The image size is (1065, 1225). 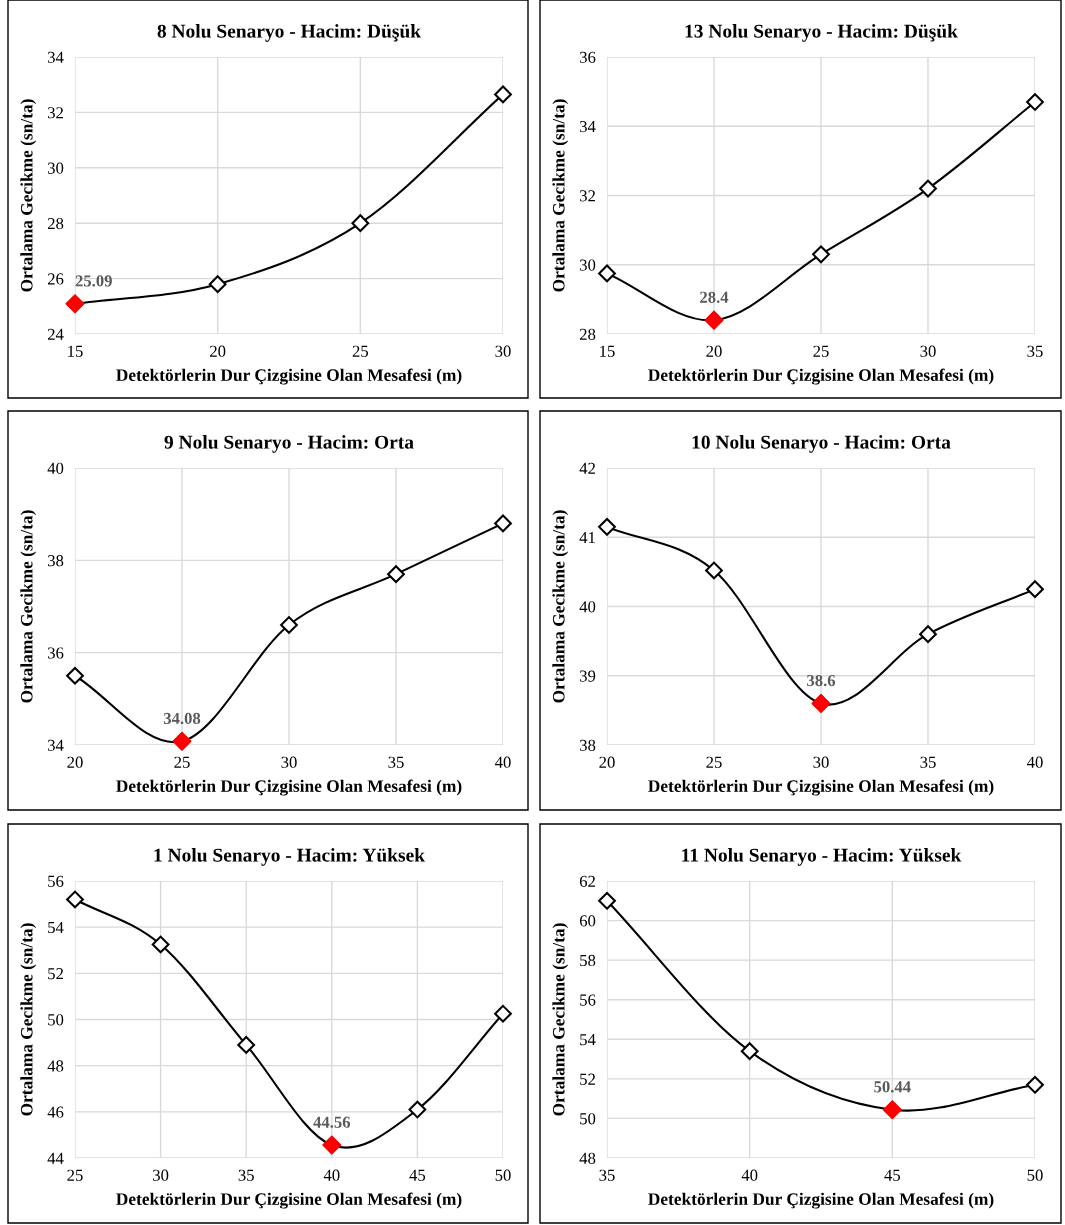 I want to click on y-tick-label: 60, so click(x=587, y=921).